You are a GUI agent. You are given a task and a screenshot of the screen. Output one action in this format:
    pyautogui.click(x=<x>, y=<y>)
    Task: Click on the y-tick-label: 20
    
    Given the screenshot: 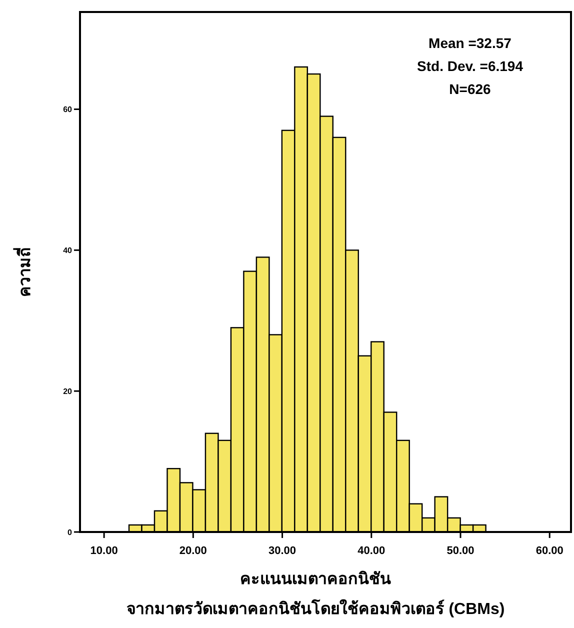 What is the action you would take?
    pyautogui.click(x=68, y=391)
    